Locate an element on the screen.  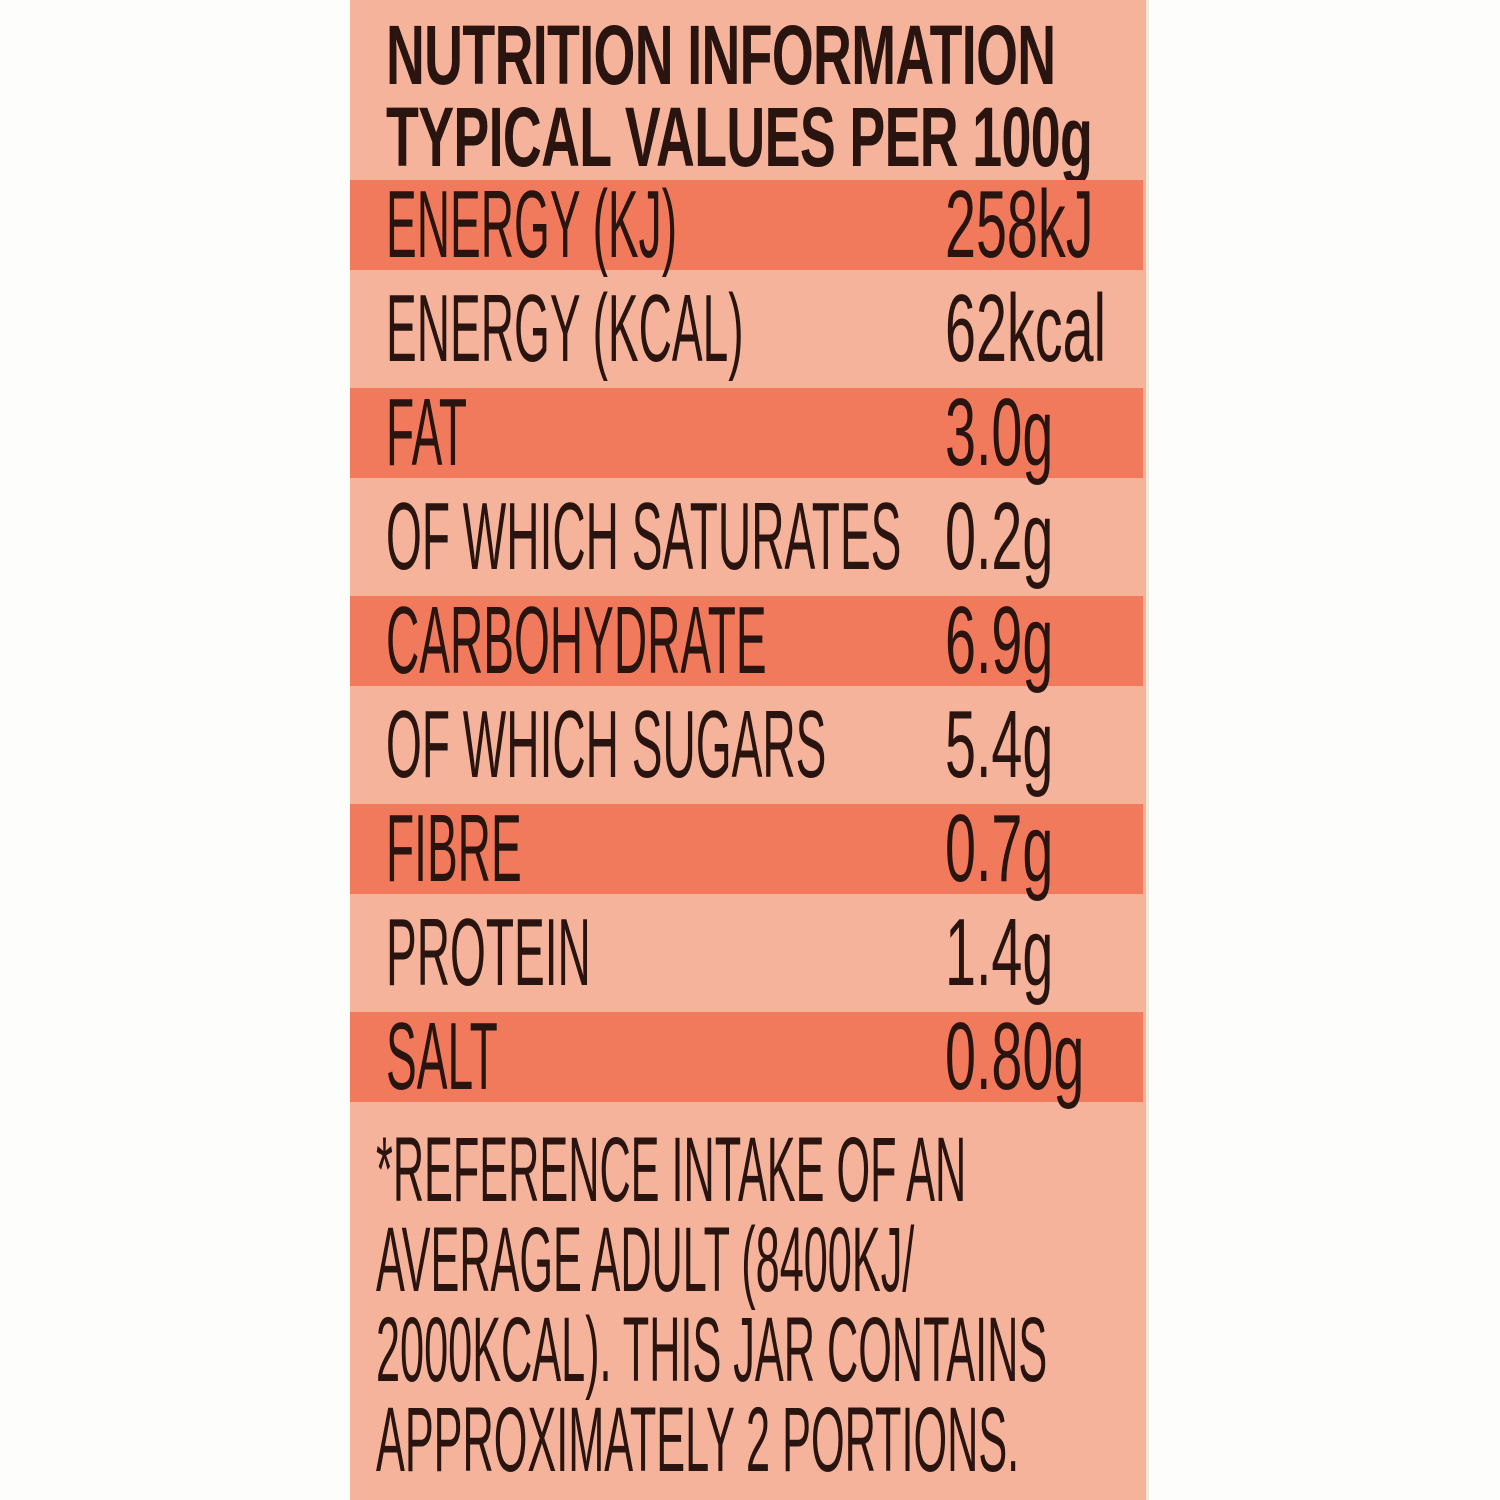
table-row: ENERGY (KJ) 258kJ is located at coordinates (746, 224).